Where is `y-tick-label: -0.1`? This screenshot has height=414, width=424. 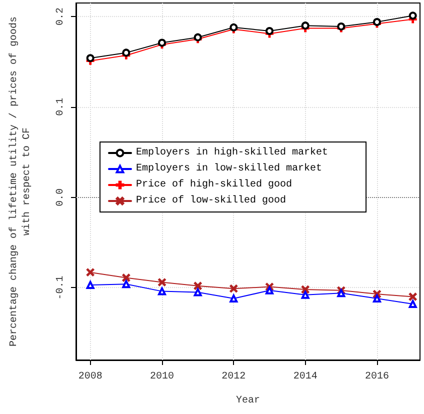 y-tick-label: -0.1 is located at coordinates (61, 288).